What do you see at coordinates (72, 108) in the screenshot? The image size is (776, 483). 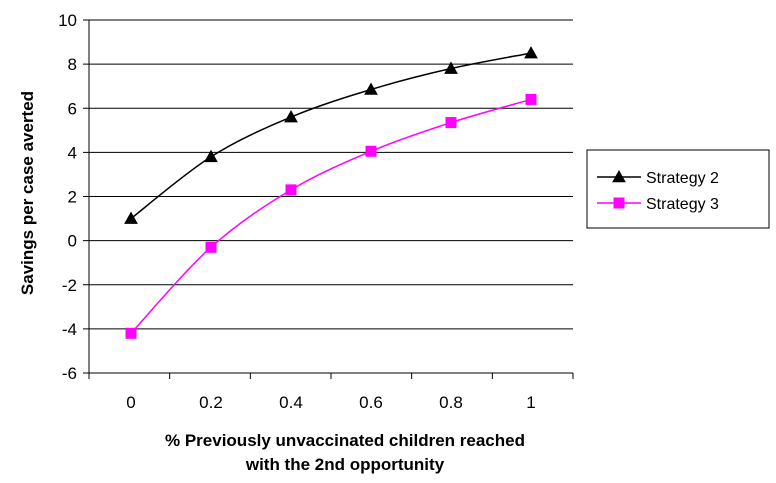 I see `y-tick-label: 6` at bounding box center [72, 108].